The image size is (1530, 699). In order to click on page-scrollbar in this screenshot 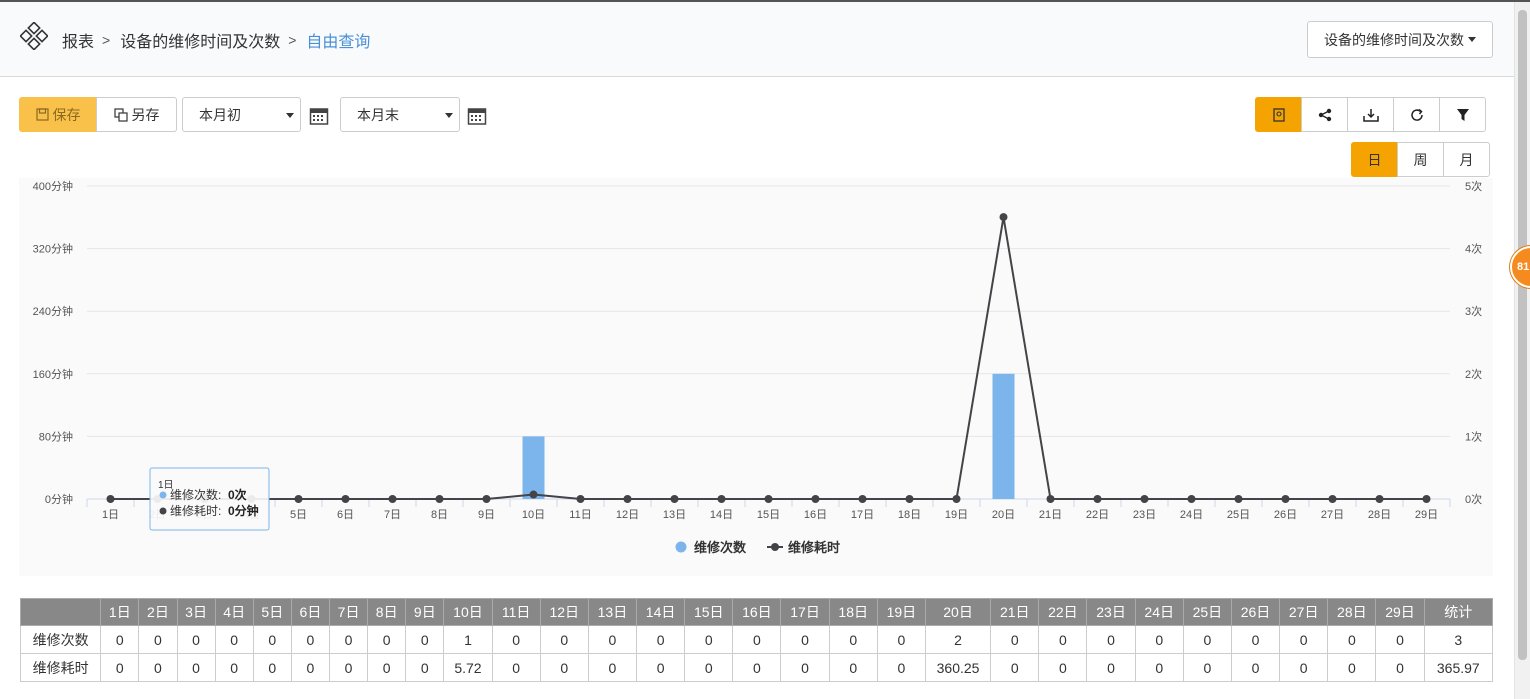, I will do `click(1522, 350)`.